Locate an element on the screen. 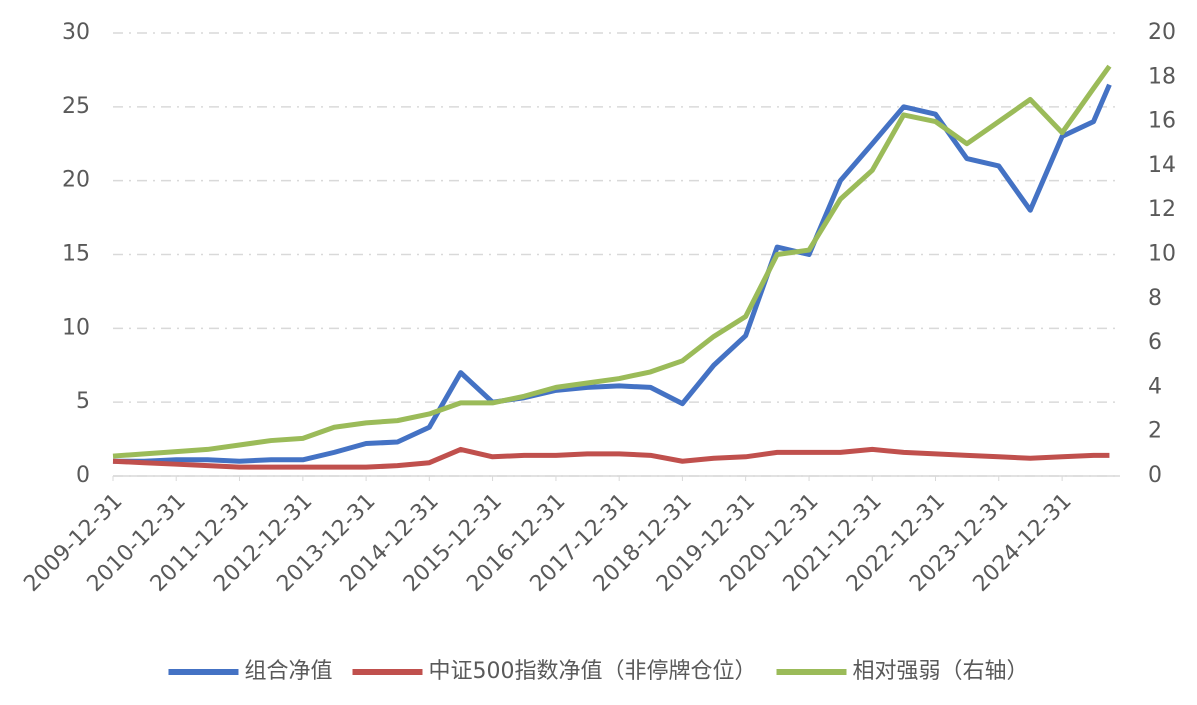 This screenshot has width=1197, height=705. y2-tick-label: 10 is located at coordinates (1162, 254).